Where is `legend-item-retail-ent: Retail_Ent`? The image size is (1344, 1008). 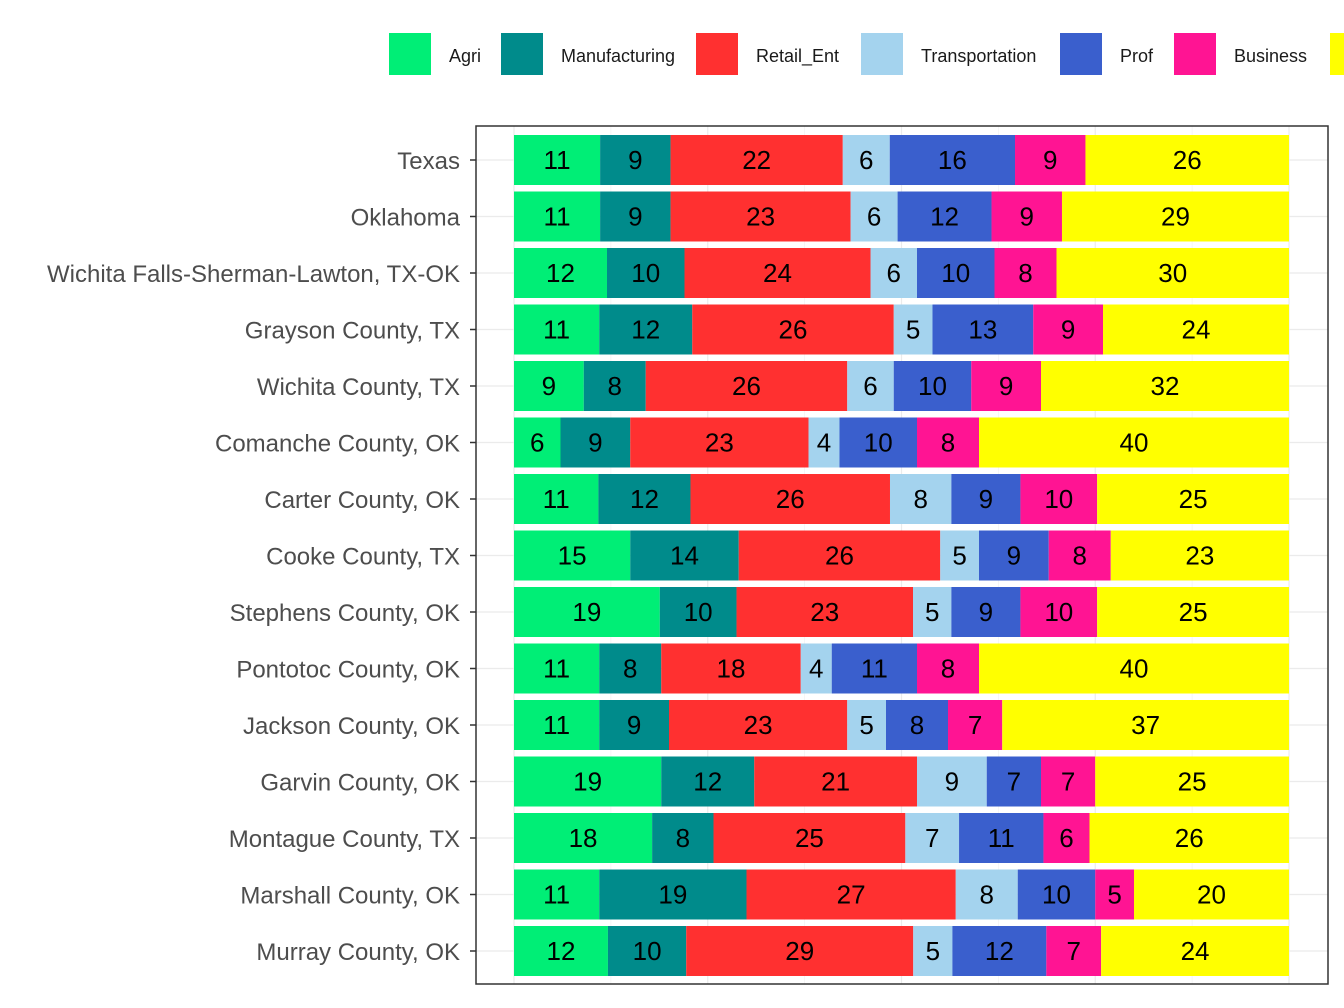 legend-item-retail-ent: Retail_Ent is located at coordinates (767, 54).